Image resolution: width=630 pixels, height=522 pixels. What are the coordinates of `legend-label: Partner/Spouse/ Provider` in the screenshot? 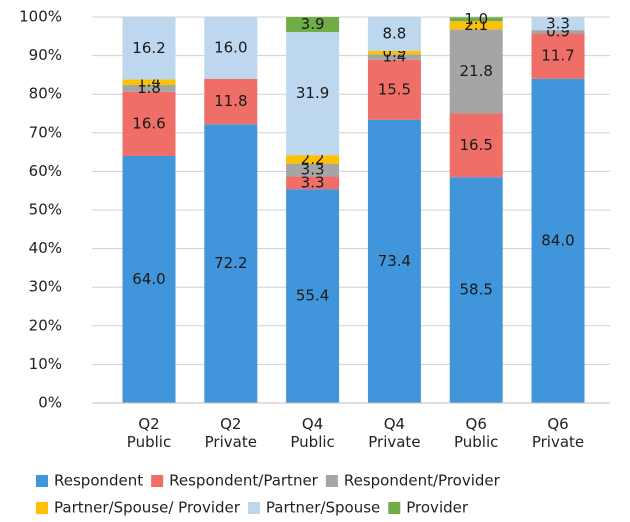 It's located at (147, 508).